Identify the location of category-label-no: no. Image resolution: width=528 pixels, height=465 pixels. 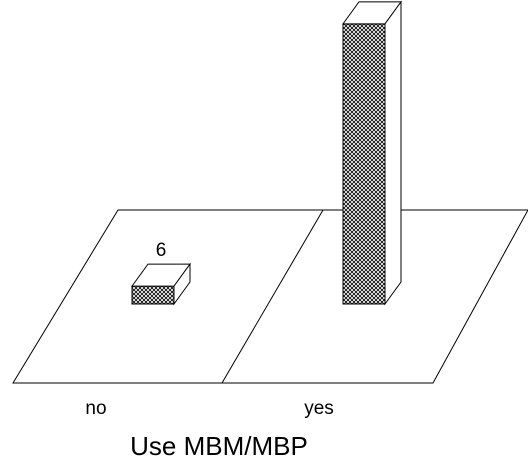
(95, 408).